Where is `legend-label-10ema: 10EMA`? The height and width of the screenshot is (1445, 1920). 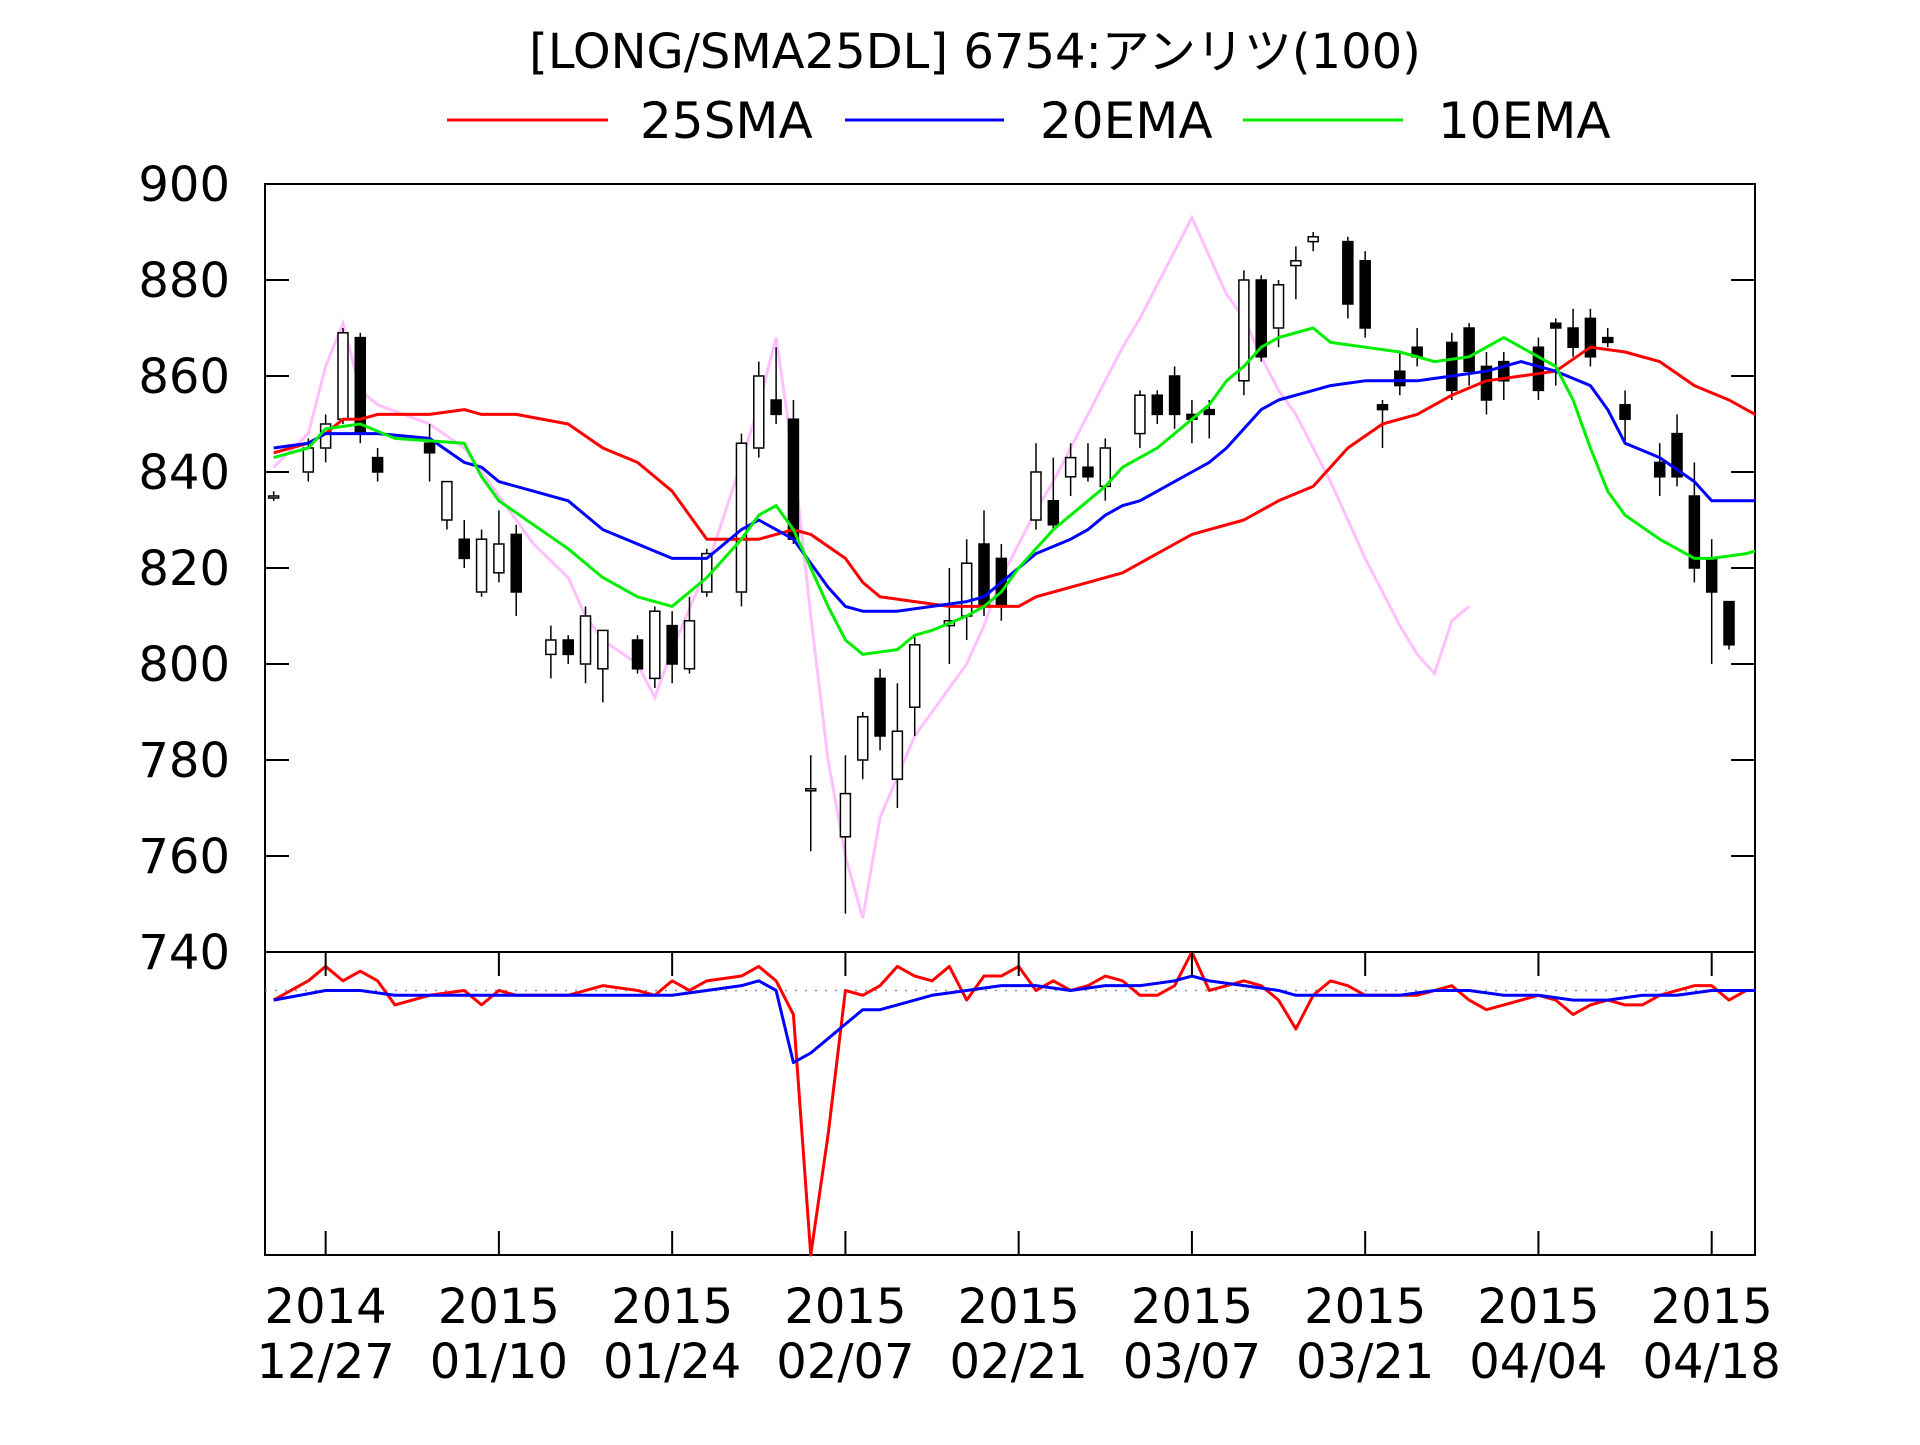 legend-label-10ema: 10EMA is located at coordinates (1524, 121).